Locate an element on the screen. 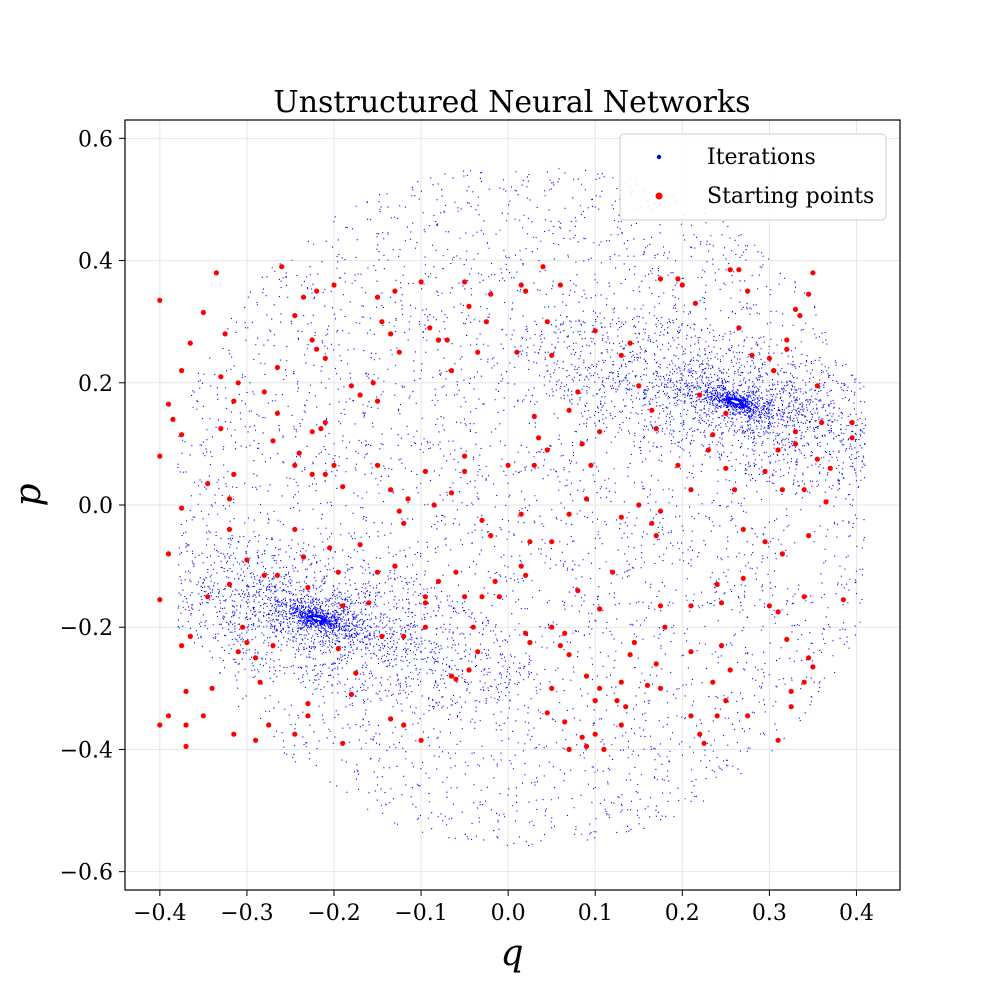  y-tick-label: 0.0 is located at coordinates (95, 506).